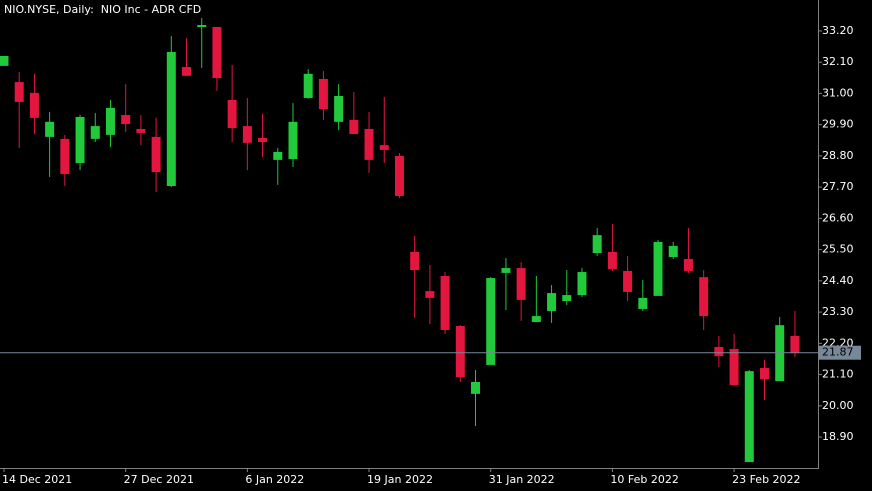 The height and width of the screenshot is (491, 872). I want to click on chart-title: NIO.NYSE, Daily: NIO Inc - ADR CFD, so click(102, 9).